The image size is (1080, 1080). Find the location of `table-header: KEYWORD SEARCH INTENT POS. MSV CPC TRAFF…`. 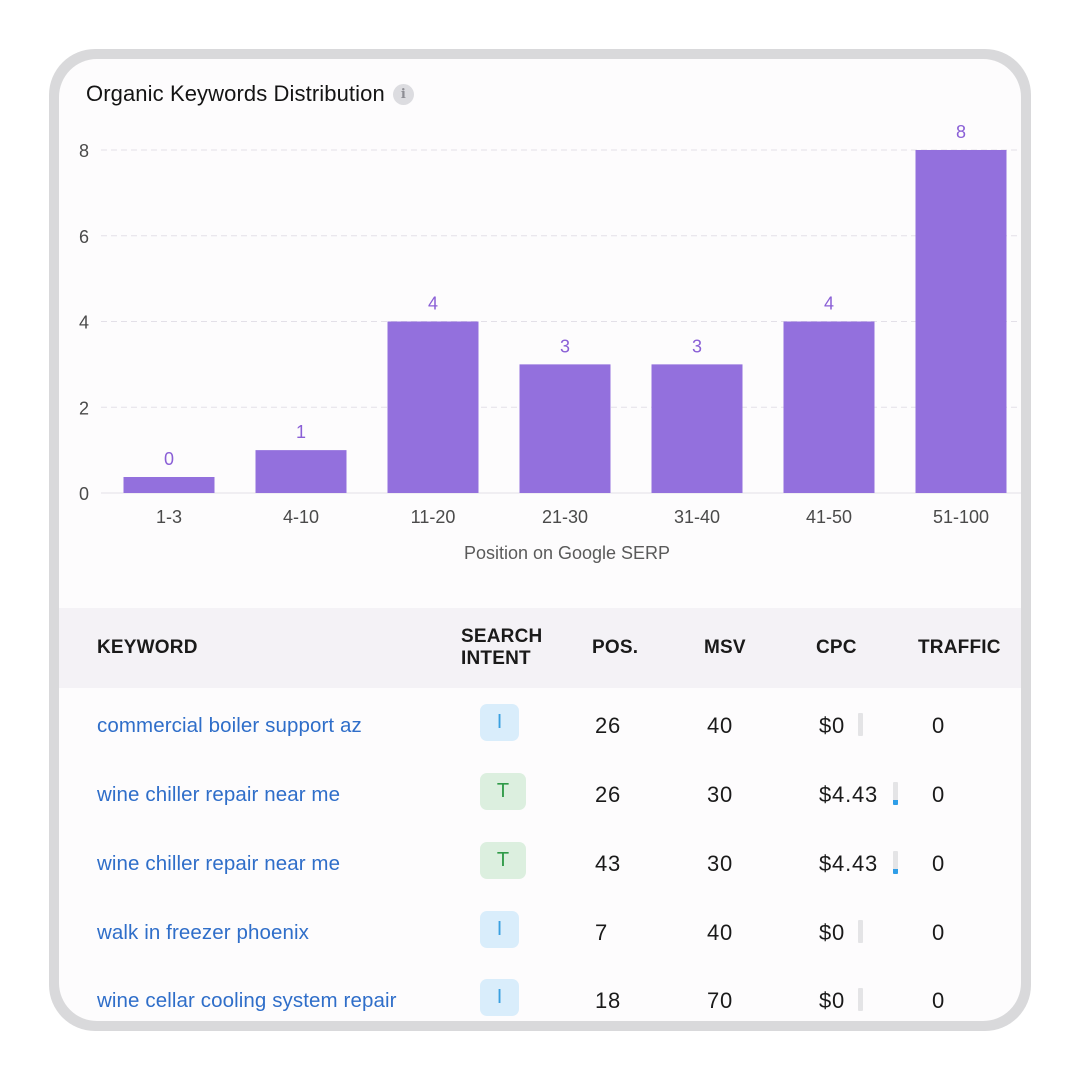

table-header: KEYWORD SEARCH INTENT POS. MSV CPC TRAFF… is located at coordinates (540, 648).